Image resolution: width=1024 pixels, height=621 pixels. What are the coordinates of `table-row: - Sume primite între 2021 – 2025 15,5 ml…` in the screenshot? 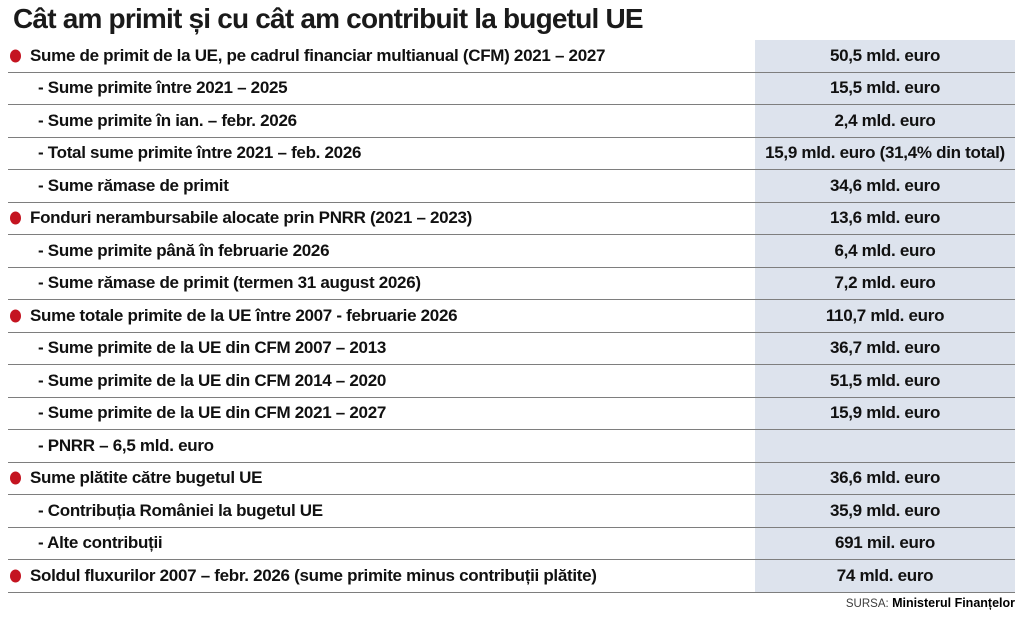 It's located at (511, 88).